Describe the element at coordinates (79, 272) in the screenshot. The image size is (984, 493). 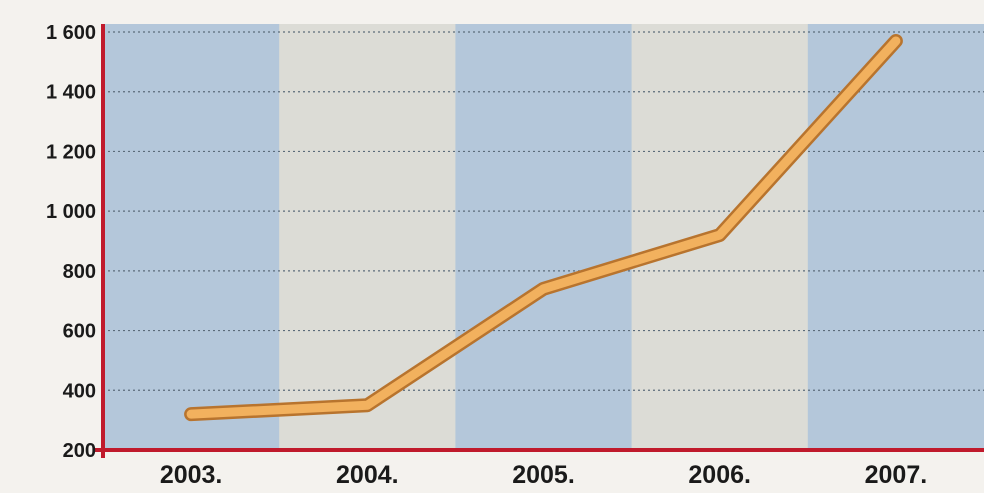
I see `y-tick-label: 800` at that location.